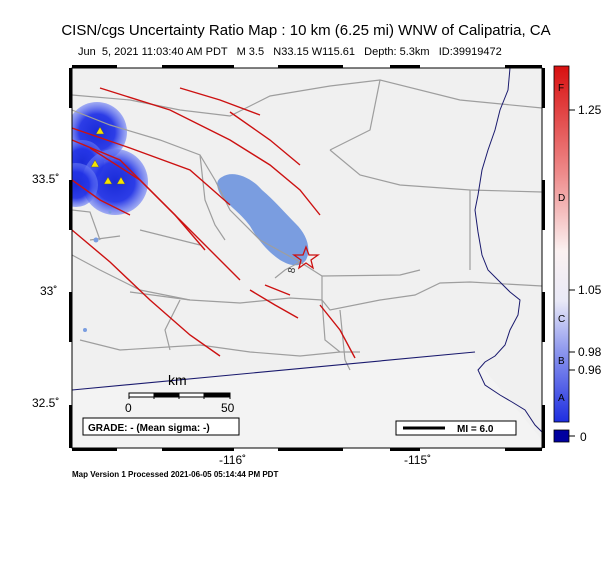 The image size is (612, 569). I want to click on epicenter-star, so click(306, 257).